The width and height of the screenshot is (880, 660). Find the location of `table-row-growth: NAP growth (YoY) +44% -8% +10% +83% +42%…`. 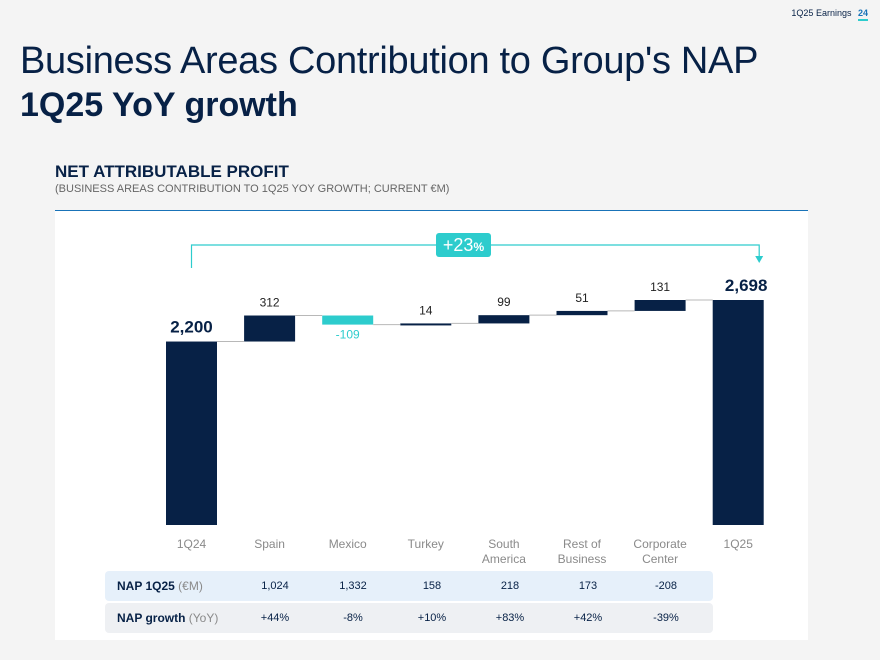

table-row-growth: NAP growth (YoY) +44% -8% +10% +83% +42%… is located at coordinates (409, 618).